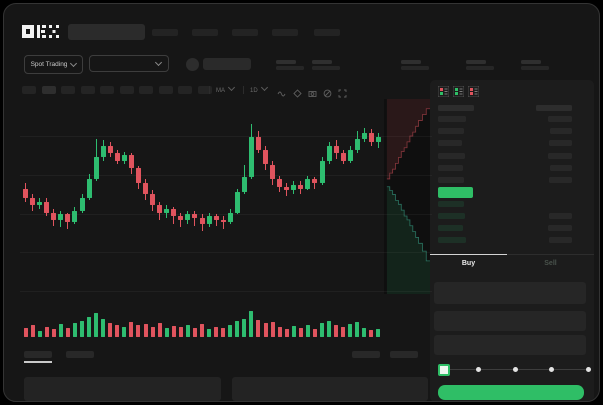 Image resolution: width=603 pixels, height=405 pixels. What do you see at coordinates (281, 91) in the screenshot?
I see `wave-icon` at bounding box center [281, 91].